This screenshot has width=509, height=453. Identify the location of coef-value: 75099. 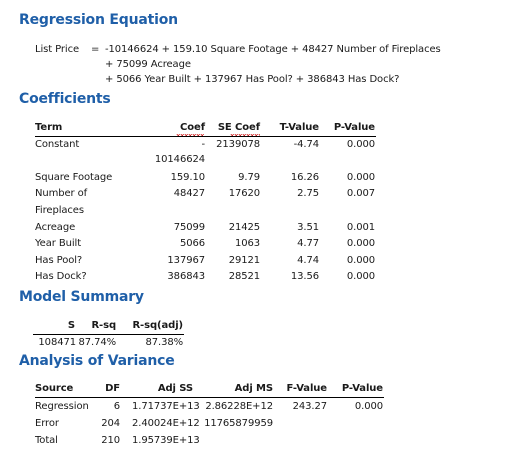
(189, 227).